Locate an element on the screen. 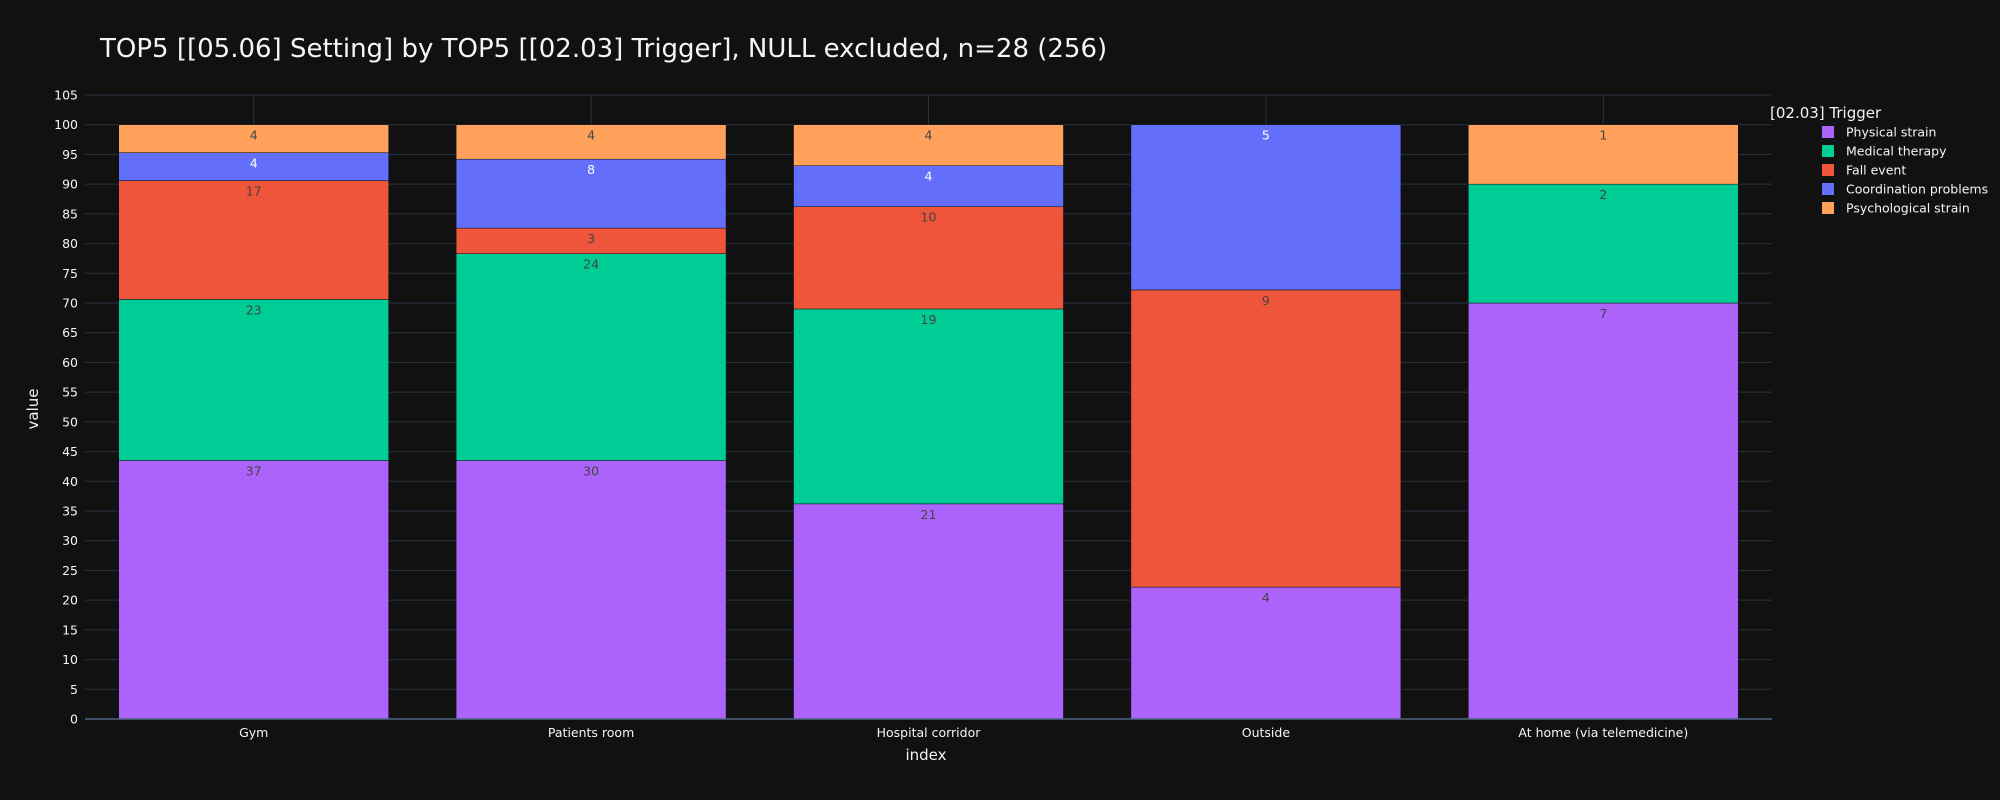 The height and width of the screenshot is (800, 2000). y-tick-label: 25 is located at coordinates (70, 570).